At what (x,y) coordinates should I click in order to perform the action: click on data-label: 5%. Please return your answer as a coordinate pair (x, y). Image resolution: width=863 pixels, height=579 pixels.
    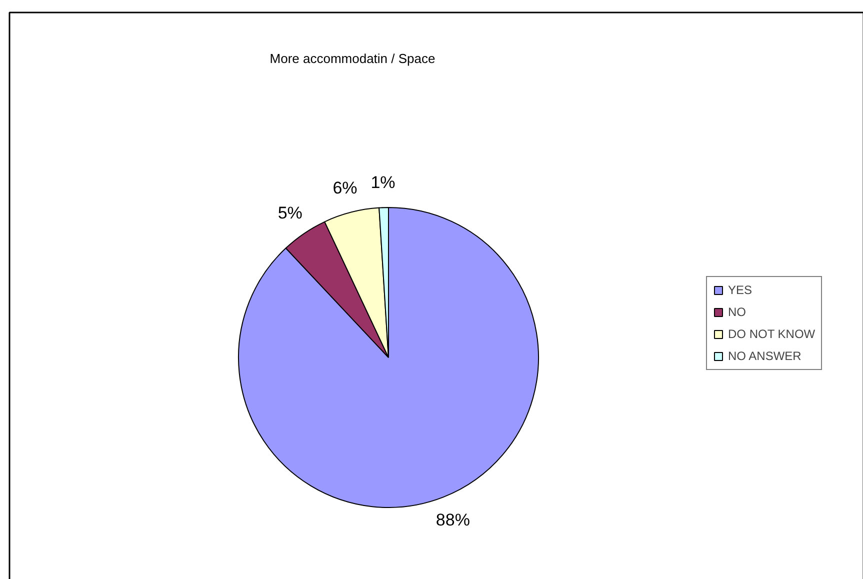
    Looking at the image, I should click on (290, 212).